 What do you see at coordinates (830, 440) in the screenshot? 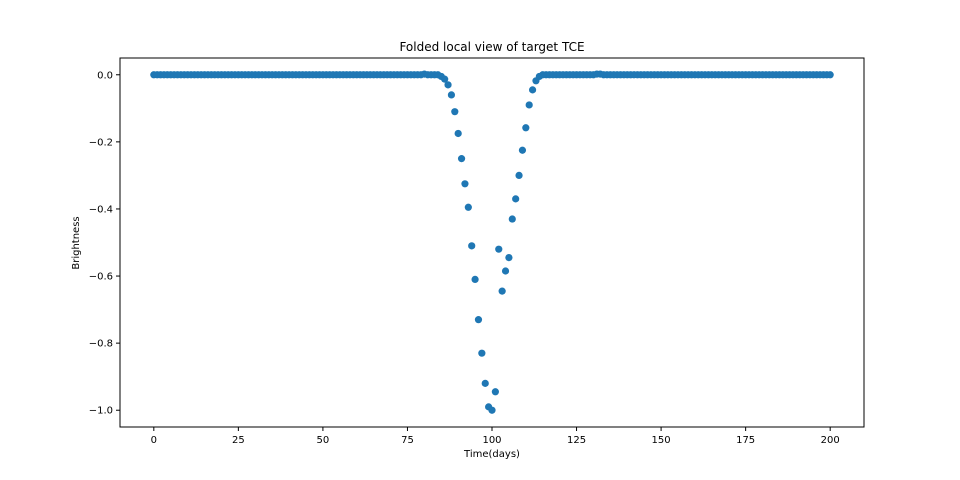
I see `x-tick-label: 200` at bounding box center [830, 440].